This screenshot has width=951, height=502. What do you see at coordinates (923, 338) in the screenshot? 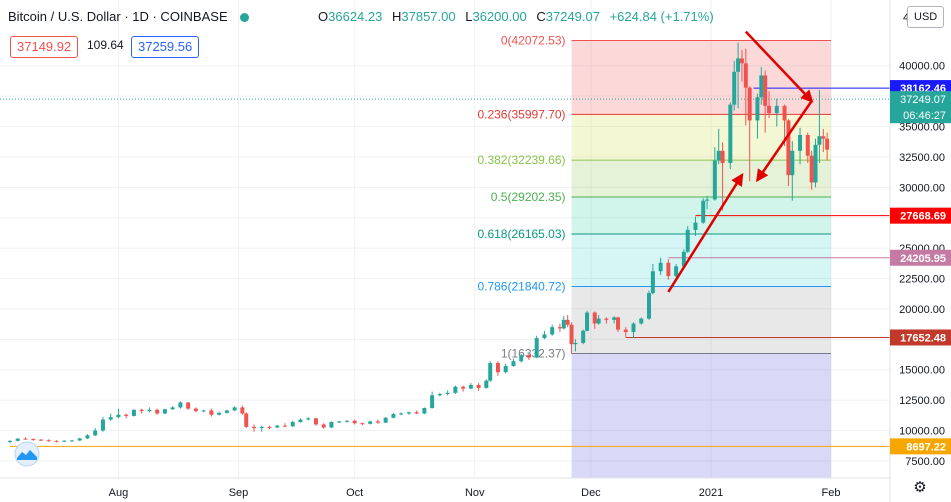
I see `price-line-label: 17652.48` at bounding box center [923, 338].